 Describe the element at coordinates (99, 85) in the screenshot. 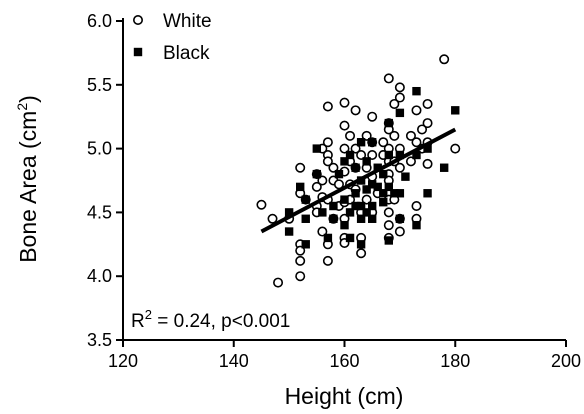

I see `y-tick-label: 5.5` at that location.